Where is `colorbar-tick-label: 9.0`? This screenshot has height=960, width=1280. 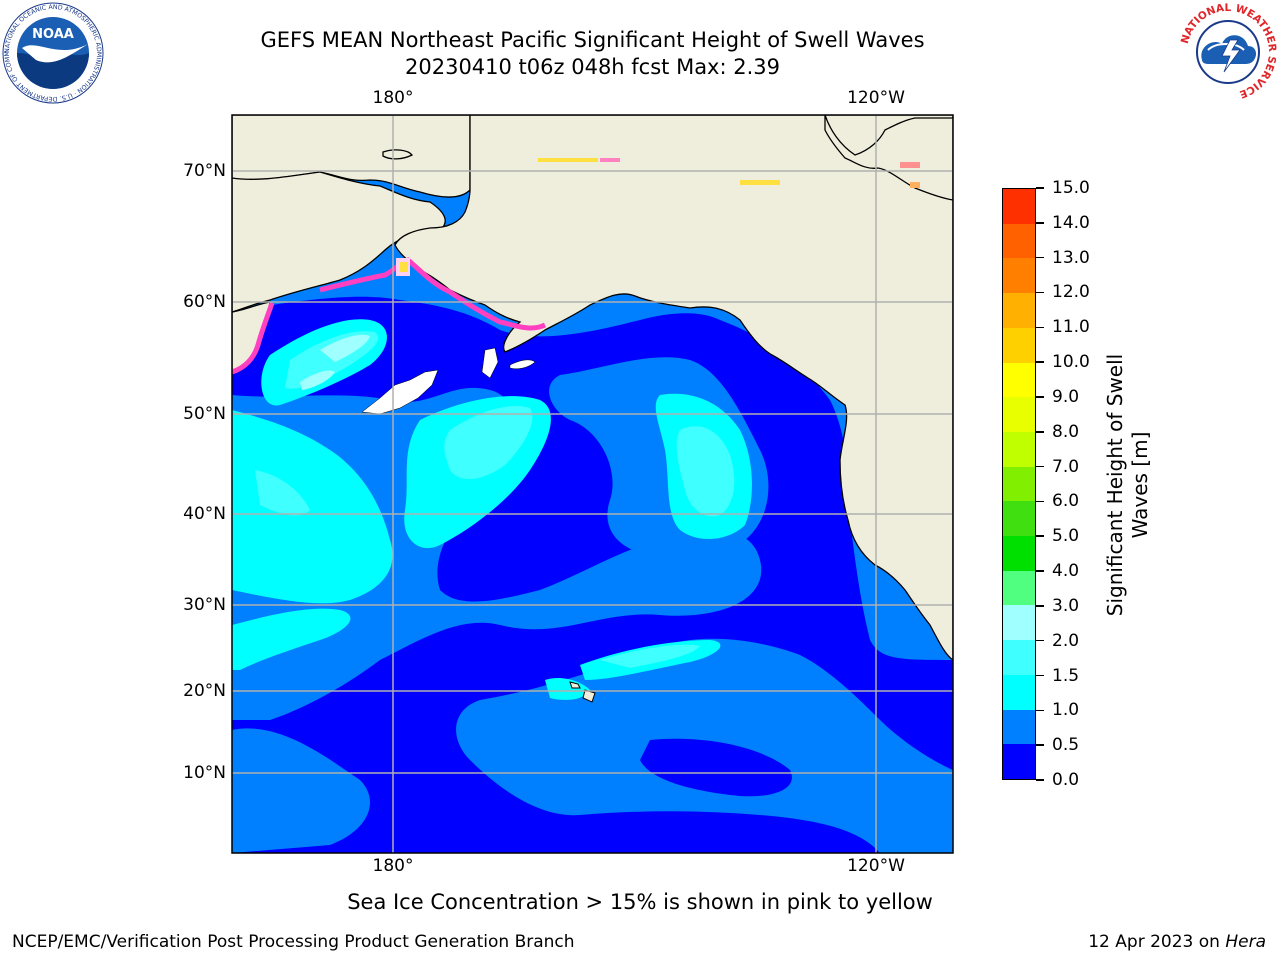 colorbar-tick-label: 9.0 is located at coordinates (1066, 396).